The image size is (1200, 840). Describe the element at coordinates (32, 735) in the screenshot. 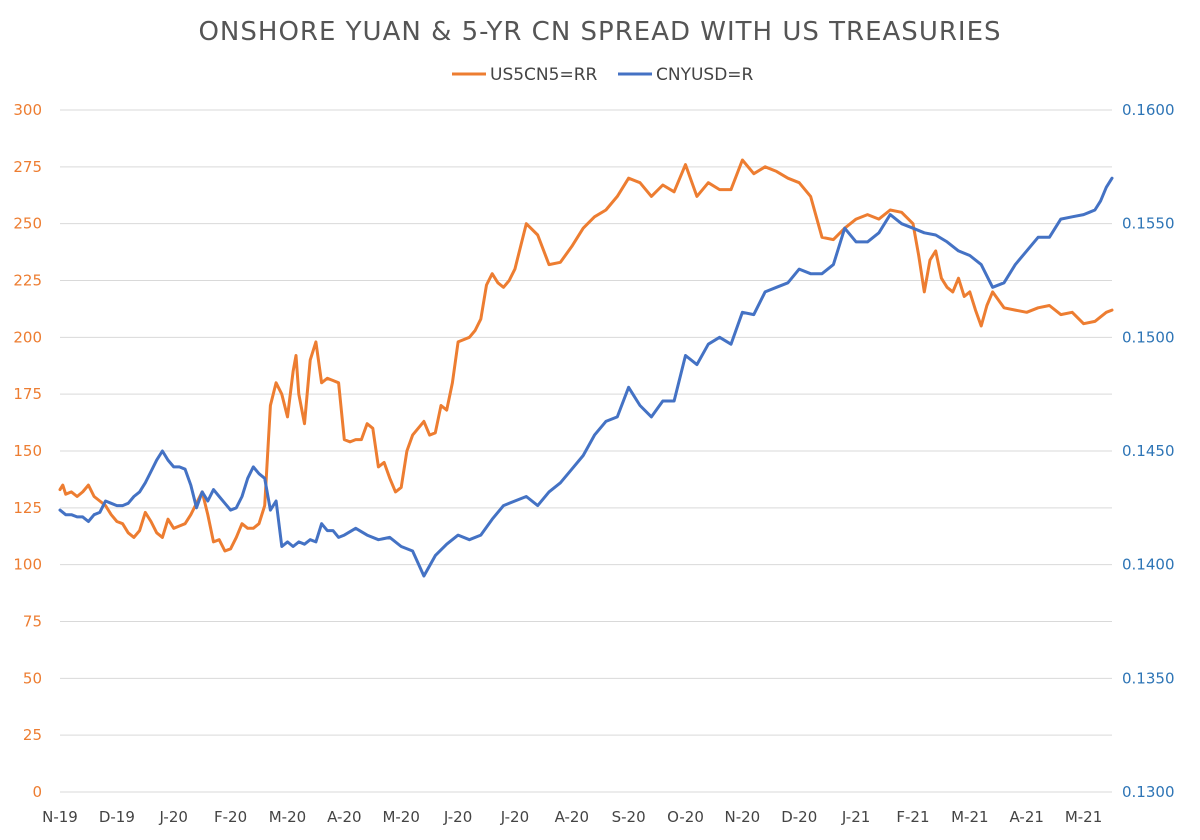

I see `left-tick-label: 25` at that location.